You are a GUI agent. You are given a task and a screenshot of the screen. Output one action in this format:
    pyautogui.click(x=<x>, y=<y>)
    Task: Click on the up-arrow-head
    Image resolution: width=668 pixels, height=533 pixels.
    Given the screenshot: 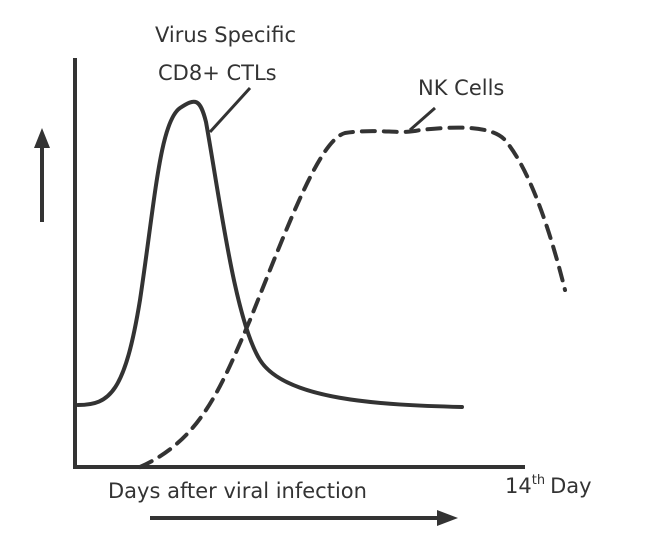 What is the action you would take?
    pyautogui.click(x=42, y=138)
    